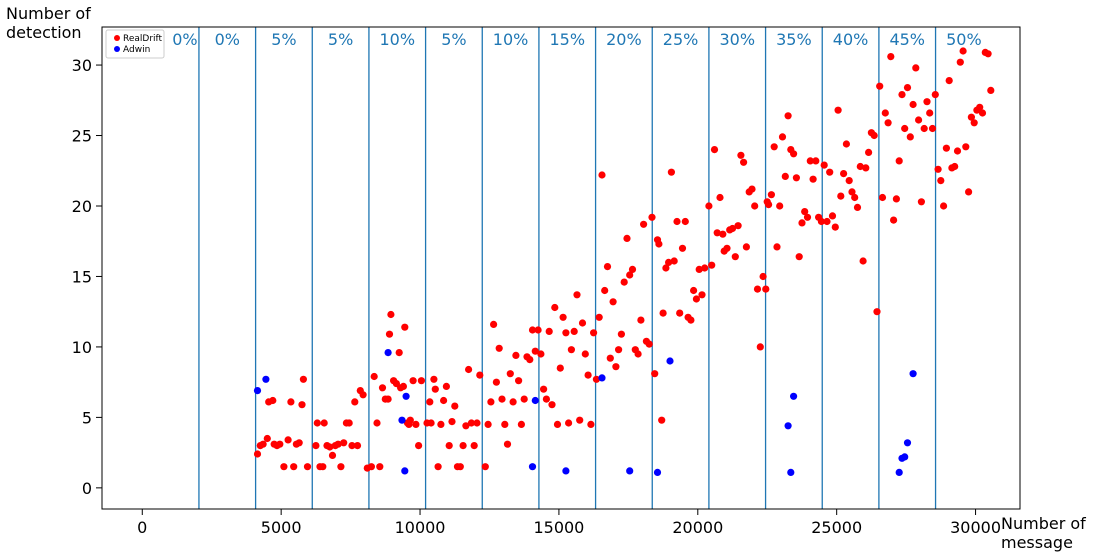 The width and height of the screenshot is (1103, 558). Describe the element at coordinates (624, 39) in the screenshot. I see `band-label: 20%` at that location.